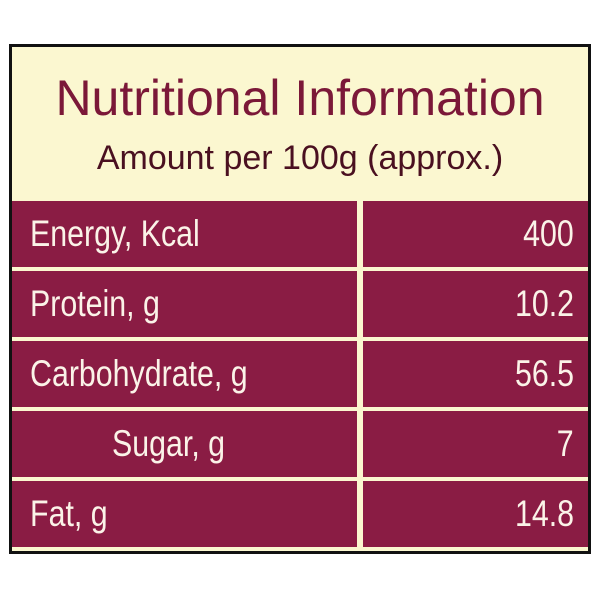  Describe the element at coordinates (95, 303) in the screenshot. I see `nutrient-name: Protein, g` at that location.